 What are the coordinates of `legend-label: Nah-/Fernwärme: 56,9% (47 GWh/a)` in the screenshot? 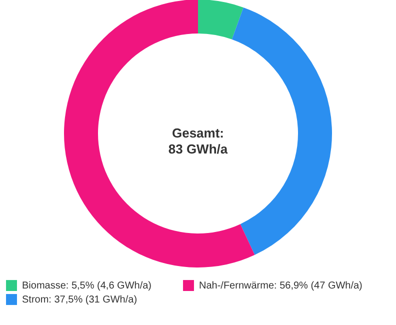 It's located at (280, 286).